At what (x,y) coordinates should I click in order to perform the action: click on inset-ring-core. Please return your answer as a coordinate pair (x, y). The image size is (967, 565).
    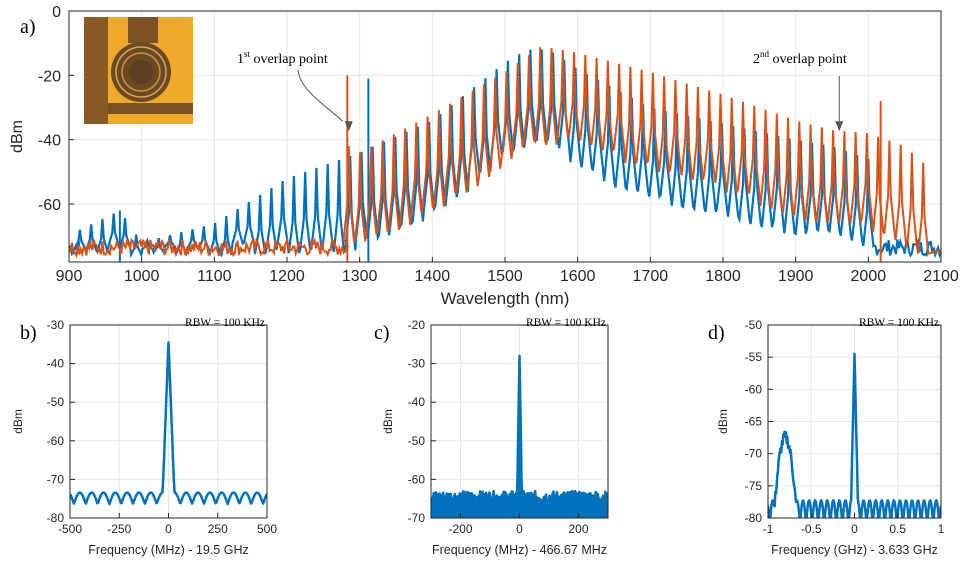
    Looking at the image, I should click on (141, 72).